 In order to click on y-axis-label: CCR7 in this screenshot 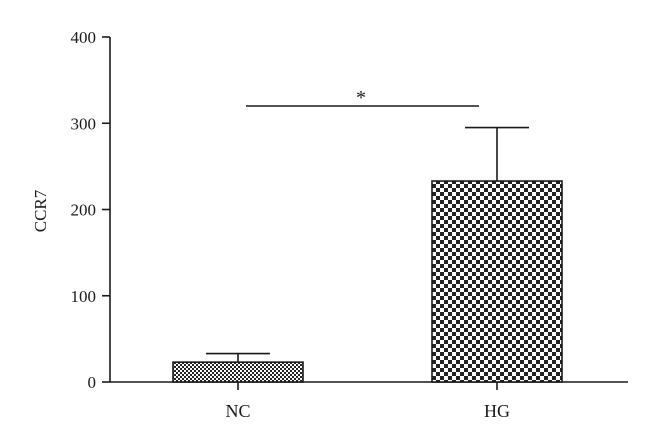, I will do `click(40, 210)`.